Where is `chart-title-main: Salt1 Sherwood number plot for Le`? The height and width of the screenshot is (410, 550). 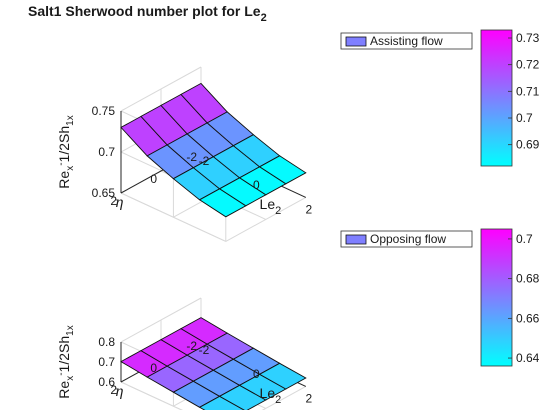 chart-title-main: Salt1 Sherwood number plot for Le is located at coordinates (144, 11).